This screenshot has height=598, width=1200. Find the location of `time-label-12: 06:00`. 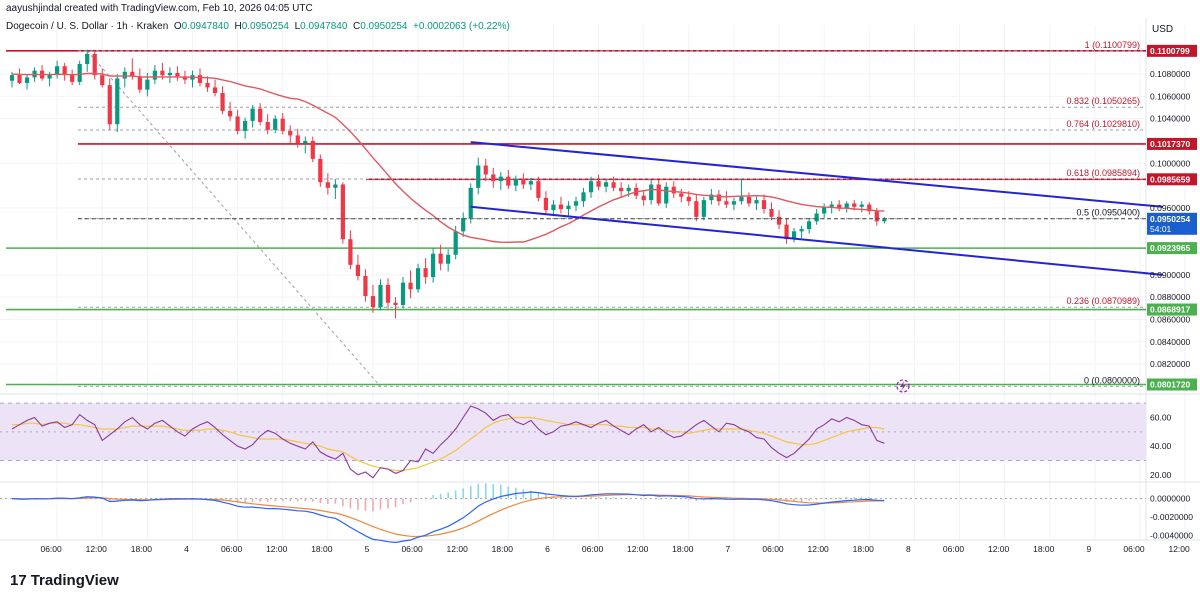

time-label-12: 06:00 is located at coordinates (593, 549).